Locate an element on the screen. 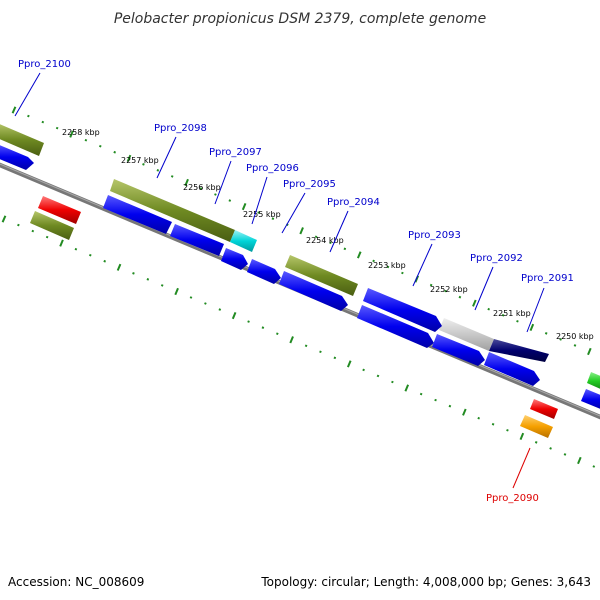 This screenshot has width=600, height=600. gene-label-ppro-2098: Ppro_2098 is located at coordinates (180, 128).